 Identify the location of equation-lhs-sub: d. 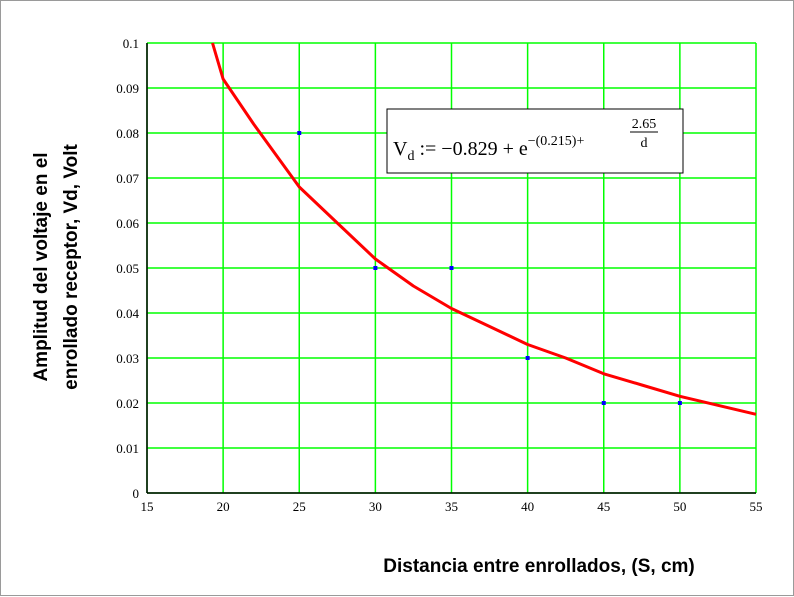
(410, 156).